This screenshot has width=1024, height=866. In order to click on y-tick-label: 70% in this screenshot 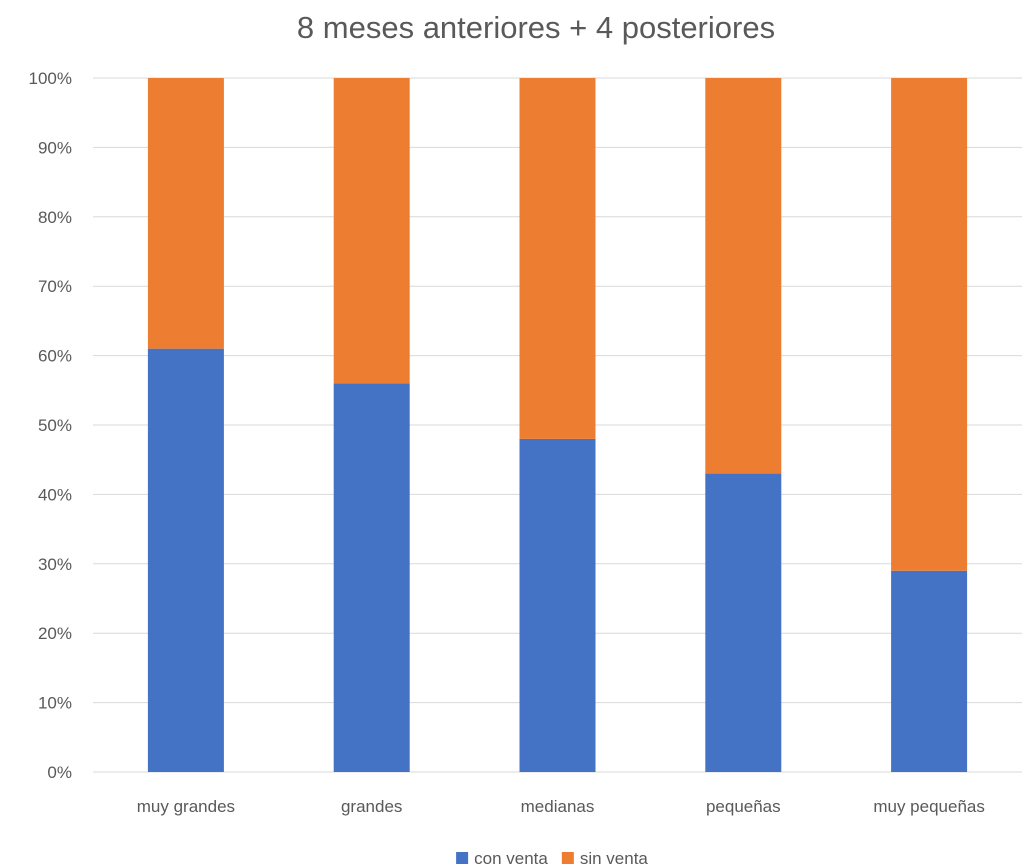, I will do `click(55, 286)`.